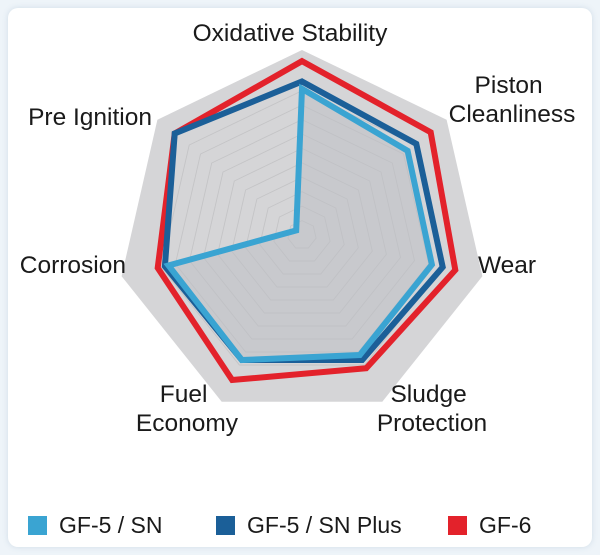 The height and width of the screenshot is (555, 600). I want to click on axis-label-sludge-protection: Sludge Protection, so click(432, 409).